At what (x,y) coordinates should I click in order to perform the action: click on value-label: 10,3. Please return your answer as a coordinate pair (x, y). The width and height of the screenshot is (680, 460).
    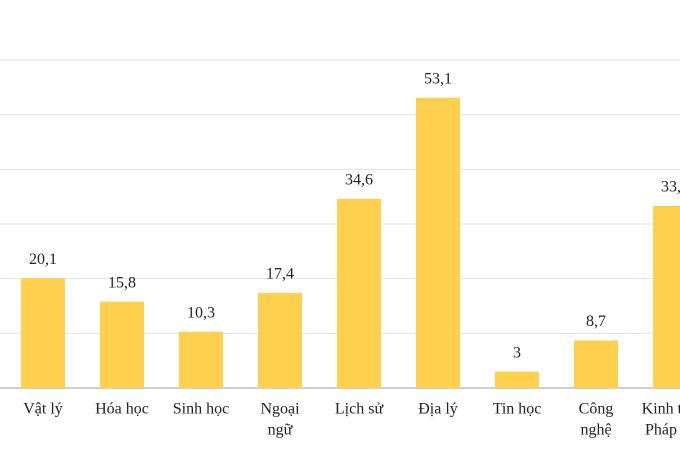
    Looking at the image, I should click on (201, 312).